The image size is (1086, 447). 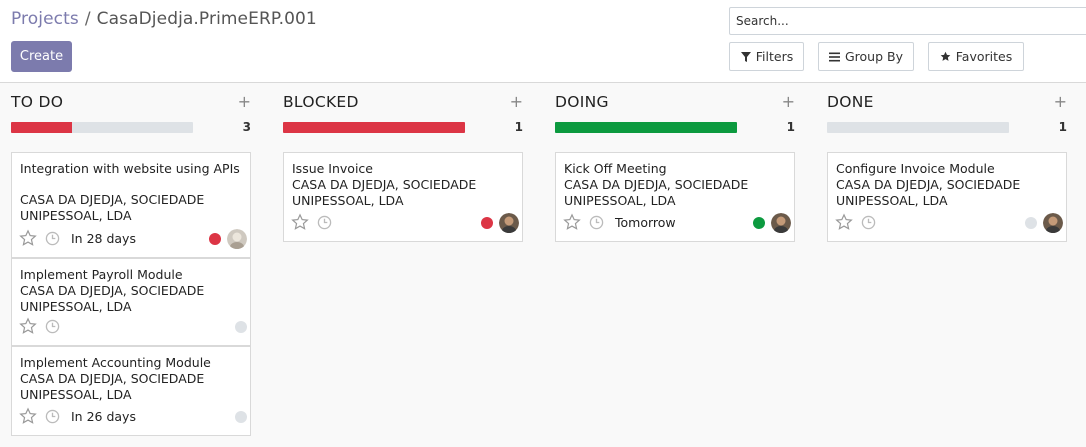 What do you see at coordinates (873, 56) in the screenshot?
I see `group-by-label: Group By` at bounding box center [873, 56].